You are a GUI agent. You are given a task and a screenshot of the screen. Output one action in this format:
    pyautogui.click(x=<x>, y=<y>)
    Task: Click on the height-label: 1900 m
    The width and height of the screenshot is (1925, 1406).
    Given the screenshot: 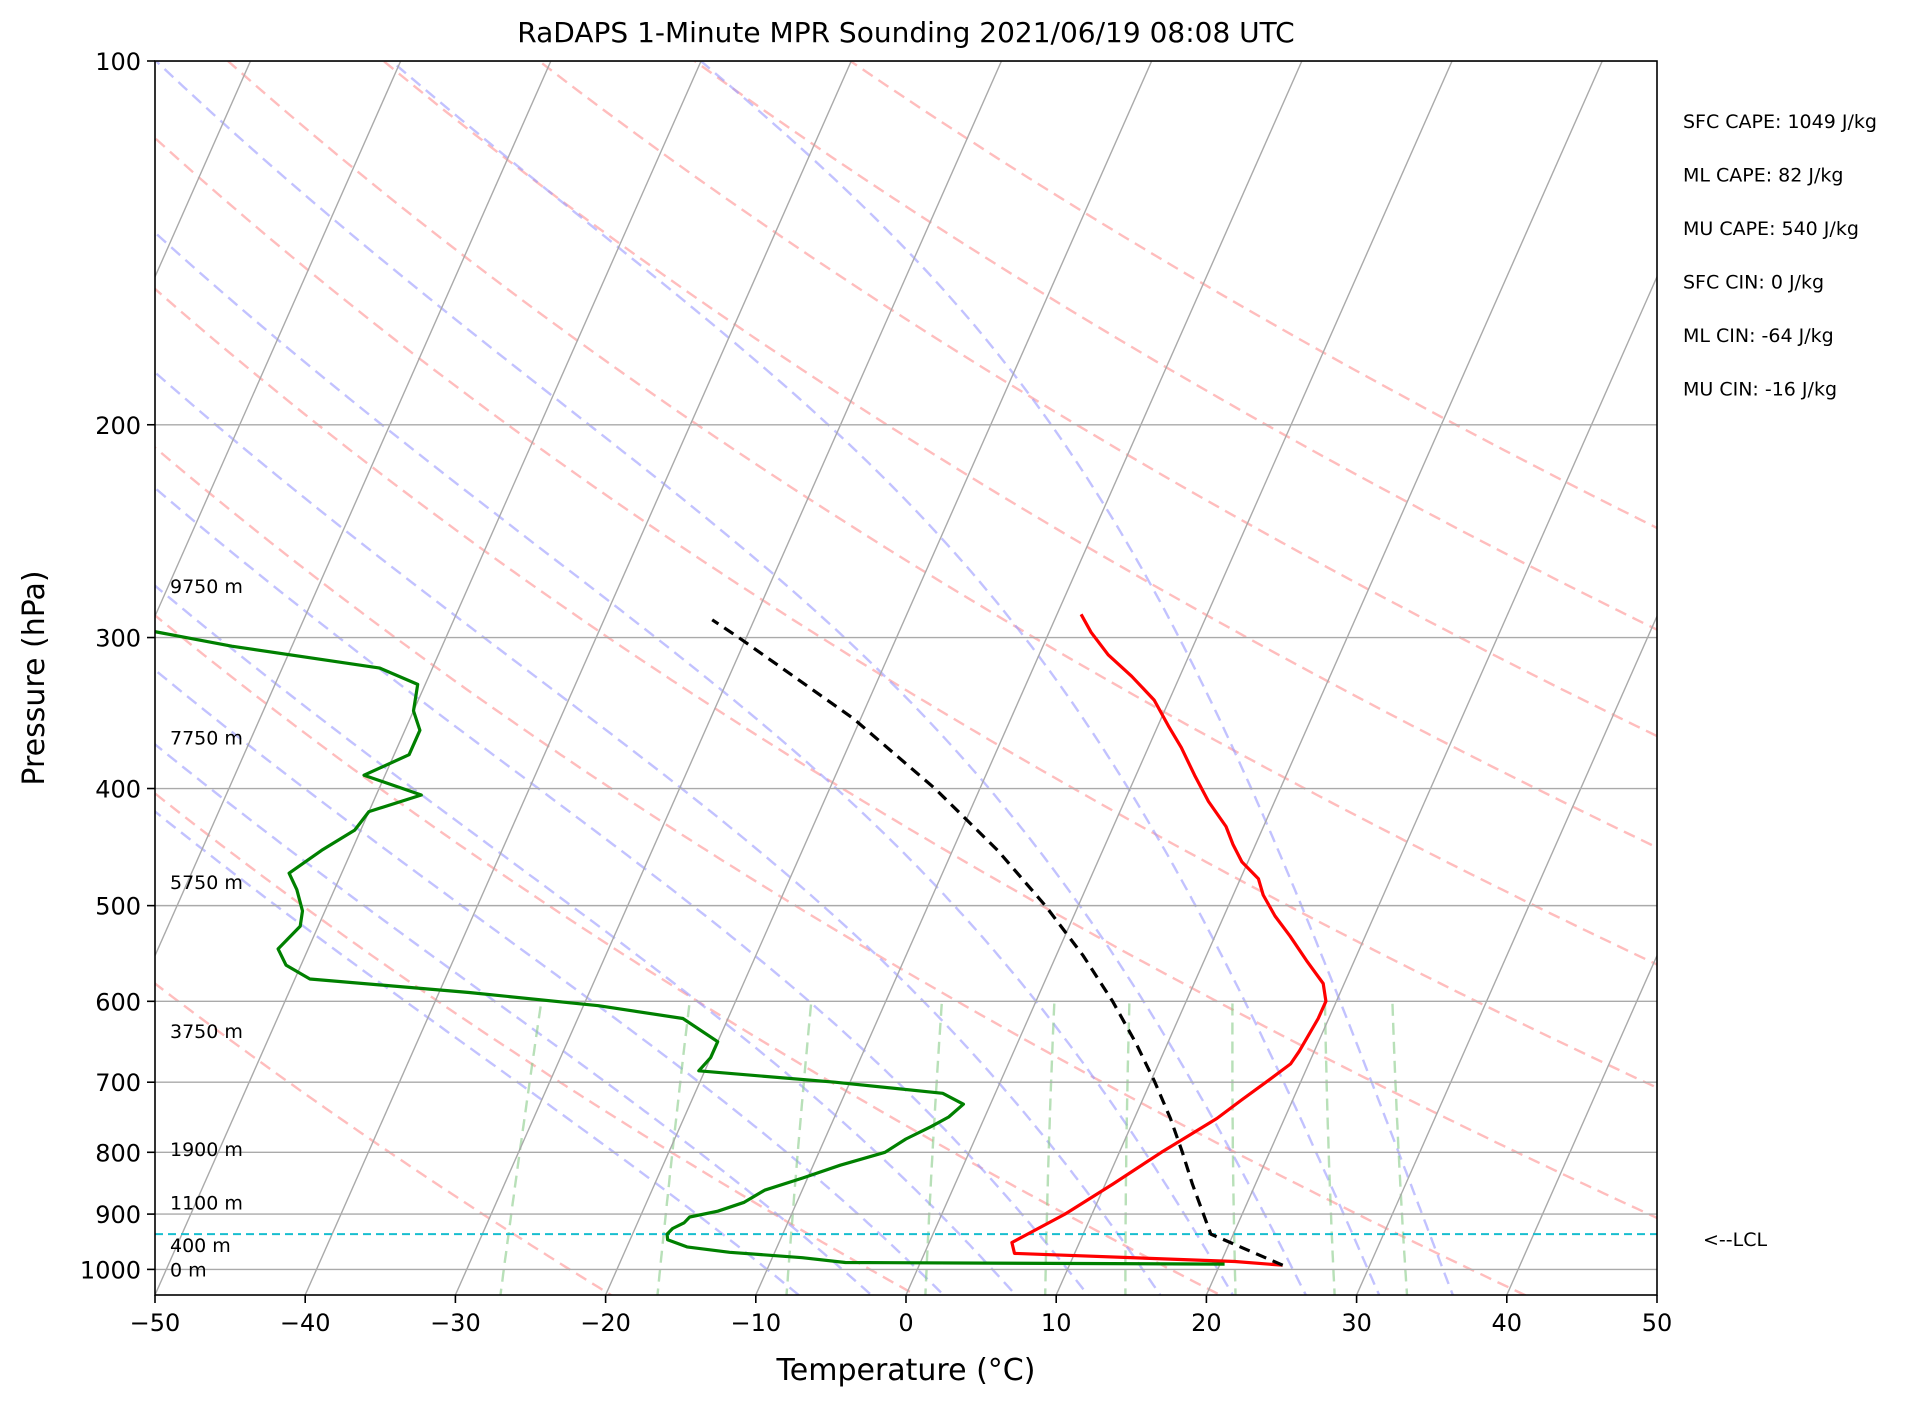 What is the action you would take?
    pyautogui.click(x=206, y=1150)
    